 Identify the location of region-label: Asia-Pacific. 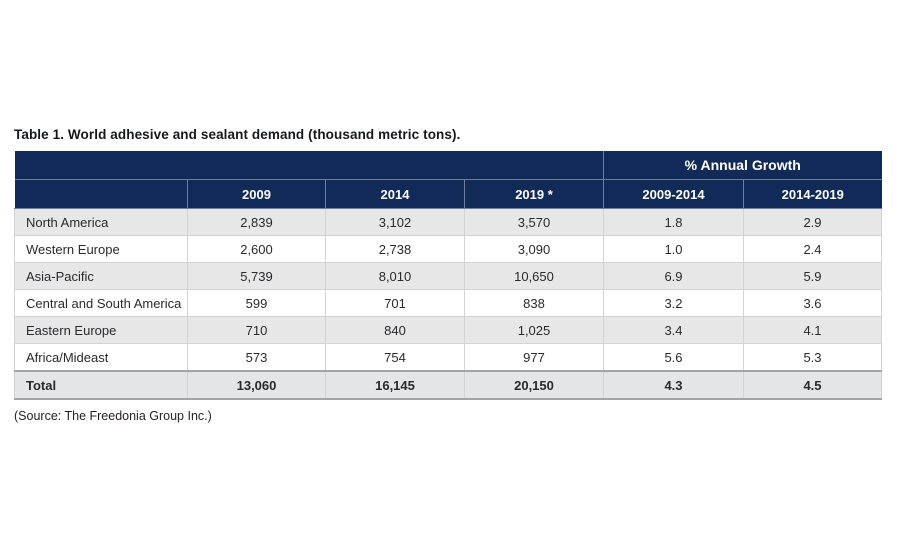
(101, 276).